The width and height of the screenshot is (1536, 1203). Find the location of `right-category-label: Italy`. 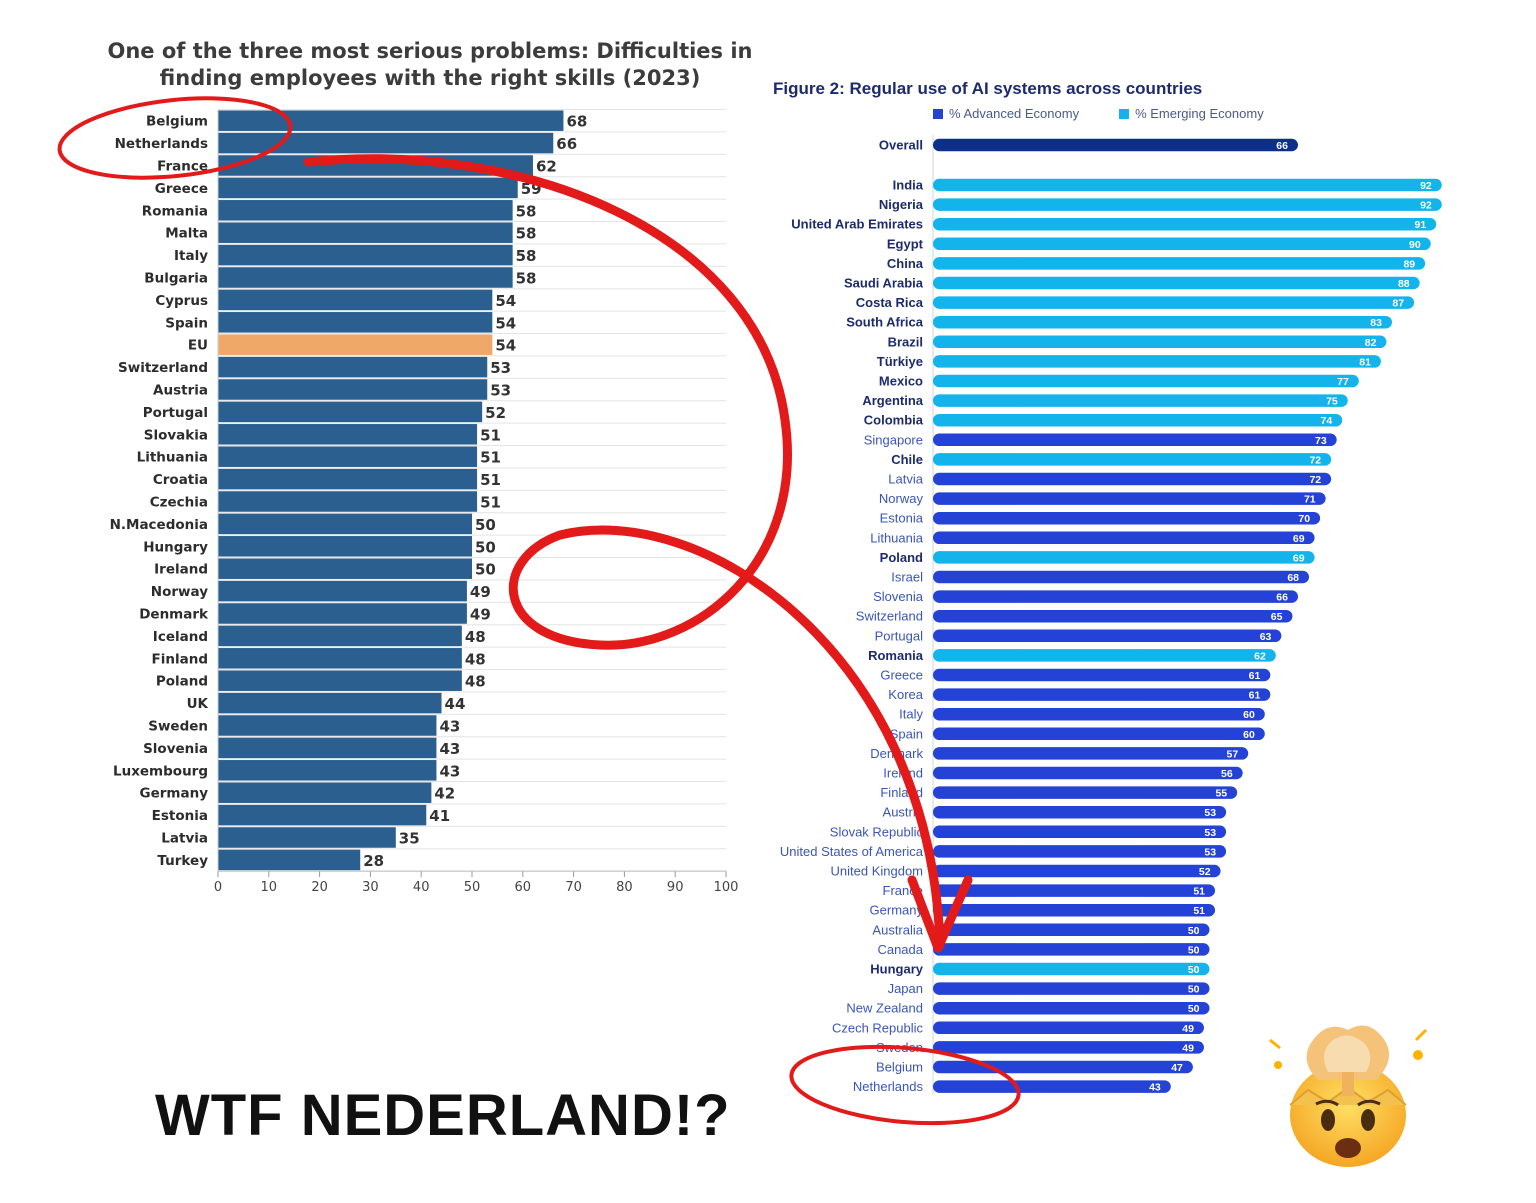

right-category-label: Italy is located at coordinates (911, 714).